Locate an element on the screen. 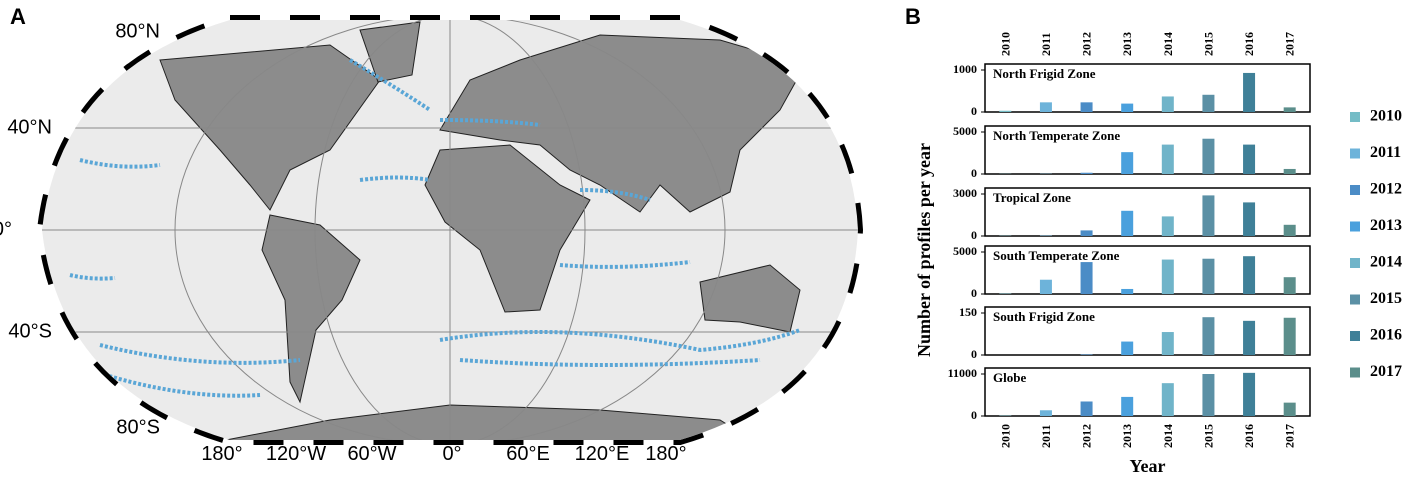 The image size is (1414, 480). y-tick-label: 11000 is located at coordinates (962, 373).